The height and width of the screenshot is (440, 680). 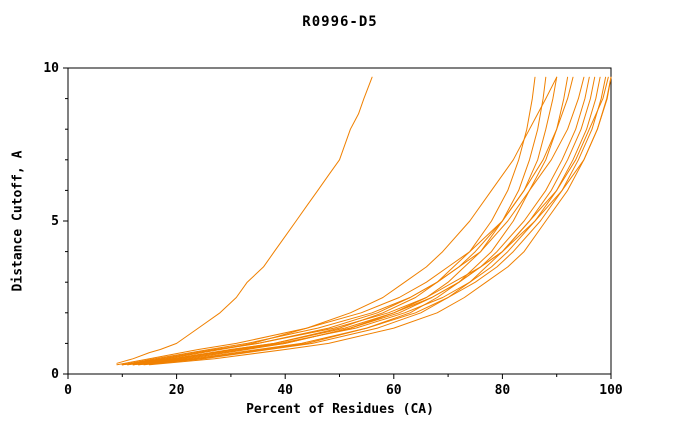 I want to click on x-tick-label: 60, so click(x=394, y=390).